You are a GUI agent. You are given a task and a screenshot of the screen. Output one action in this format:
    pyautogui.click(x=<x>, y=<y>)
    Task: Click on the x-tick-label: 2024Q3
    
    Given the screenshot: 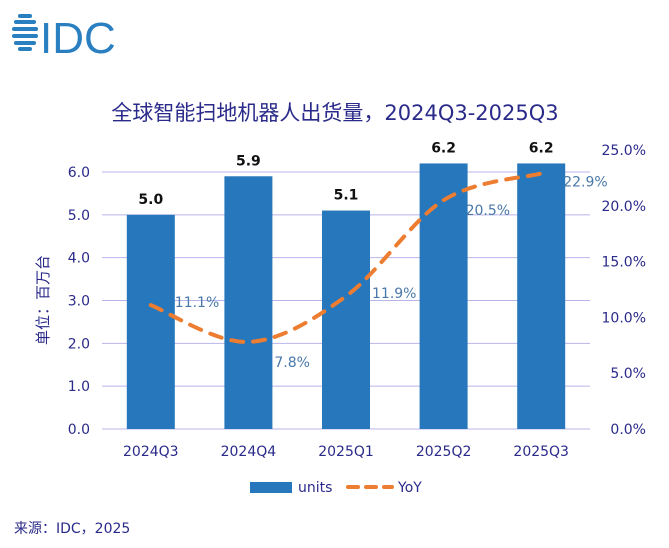 What is the action you would take?
    pyautogui.click(x=151, y=452)
    